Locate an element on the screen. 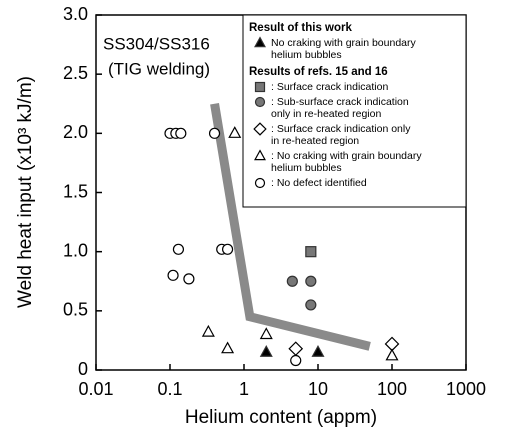  annotation: (TIG welding) is located at coordinates (159, 68).